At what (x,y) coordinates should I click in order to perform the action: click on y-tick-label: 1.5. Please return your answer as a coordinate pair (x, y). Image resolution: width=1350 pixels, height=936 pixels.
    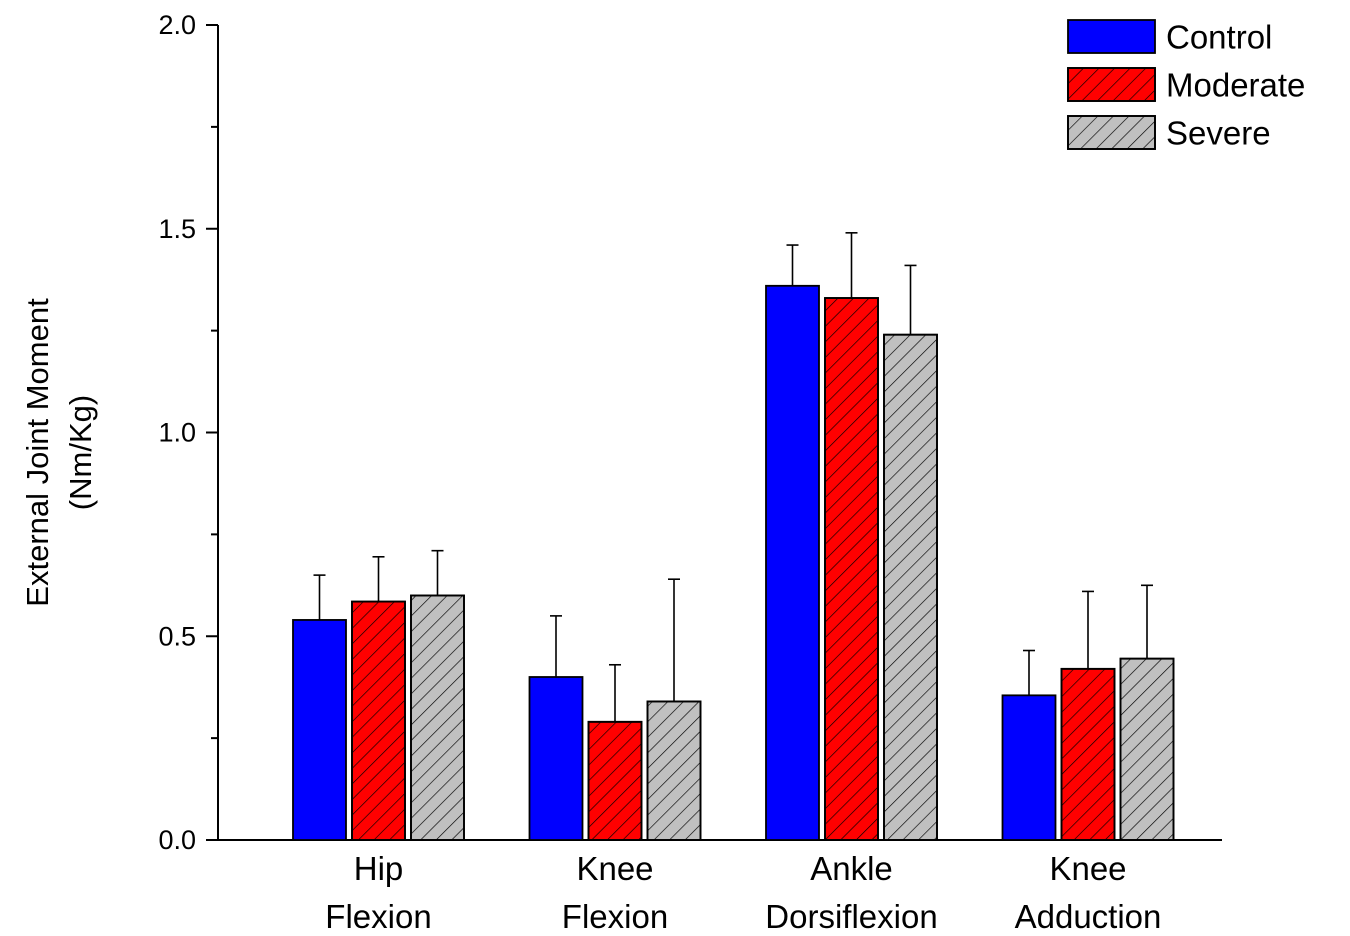
    Looking at the image, I should click on (177, 229).